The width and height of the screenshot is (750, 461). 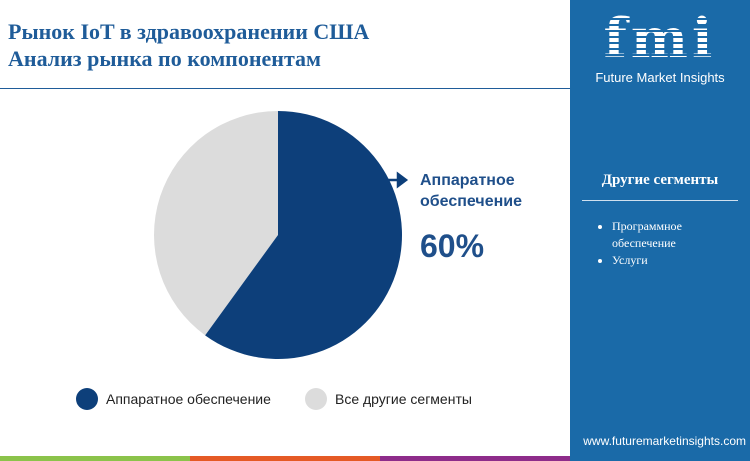 I want to click on accent-bar-purple, so click(x=475, y=458).